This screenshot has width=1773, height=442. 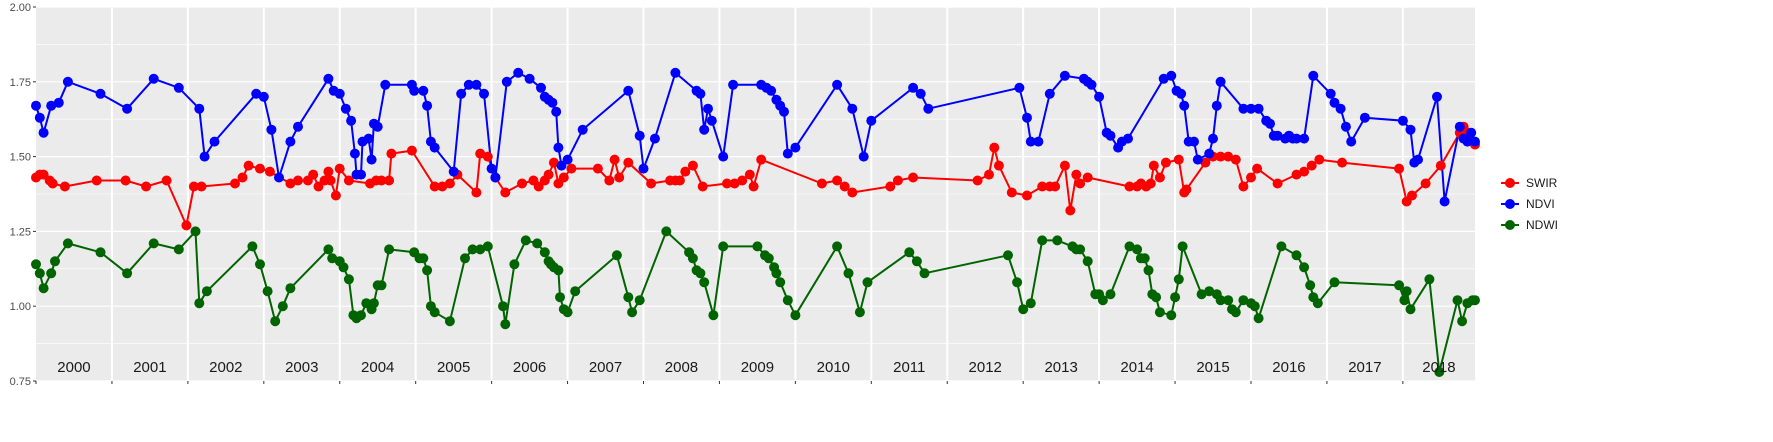 I want to click on y-tick-label: 2.00, so click(x=20, y=8).